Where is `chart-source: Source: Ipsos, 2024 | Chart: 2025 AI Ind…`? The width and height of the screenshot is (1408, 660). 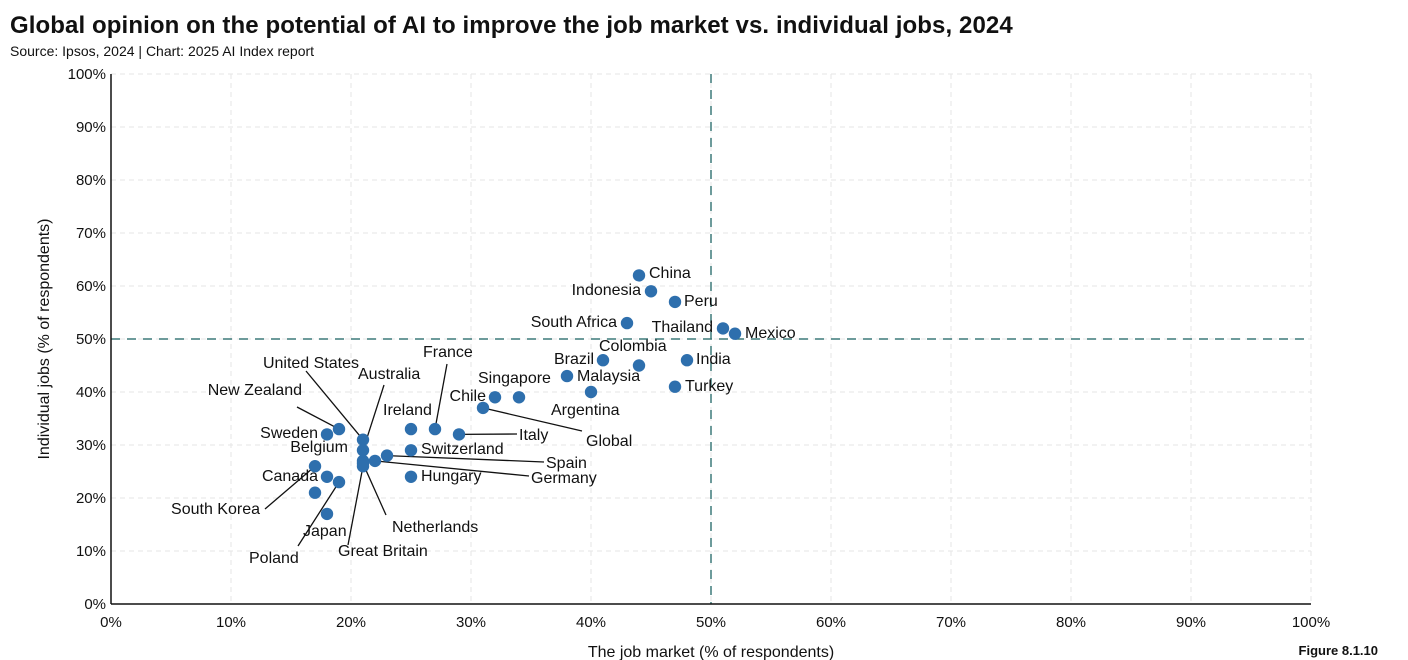
chart-source: Source: Ipsos, 2024 | Chart: 2025 AI Ind… is located at coordinates (162, 51).